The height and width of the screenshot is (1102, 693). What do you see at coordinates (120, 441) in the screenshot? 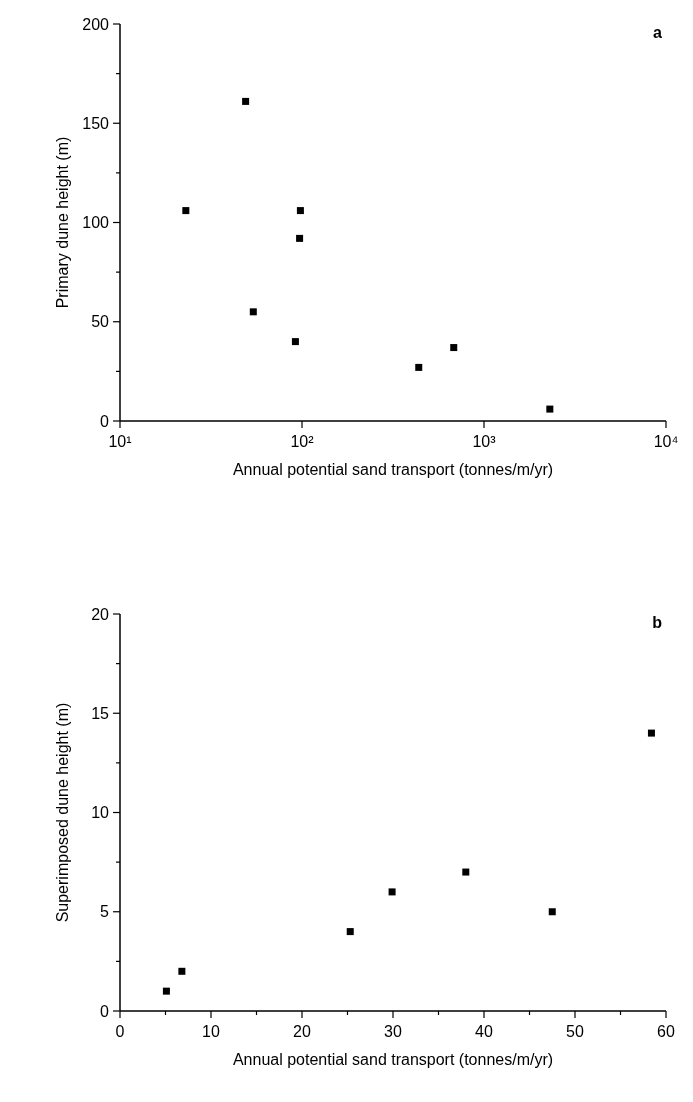
I see `x-tick-label: 10¹` at bounding box center [120, 441].